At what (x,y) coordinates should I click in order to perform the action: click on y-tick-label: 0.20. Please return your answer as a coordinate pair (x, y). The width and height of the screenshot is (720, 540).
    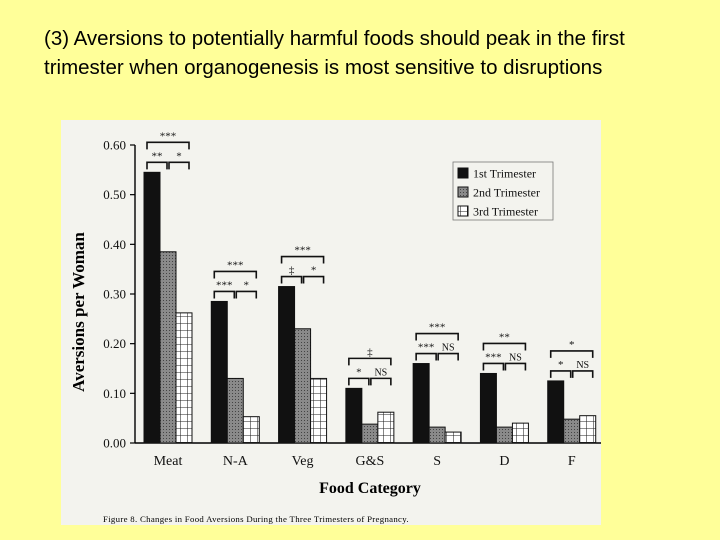
    Looking at the image, I should click on (114, 343).